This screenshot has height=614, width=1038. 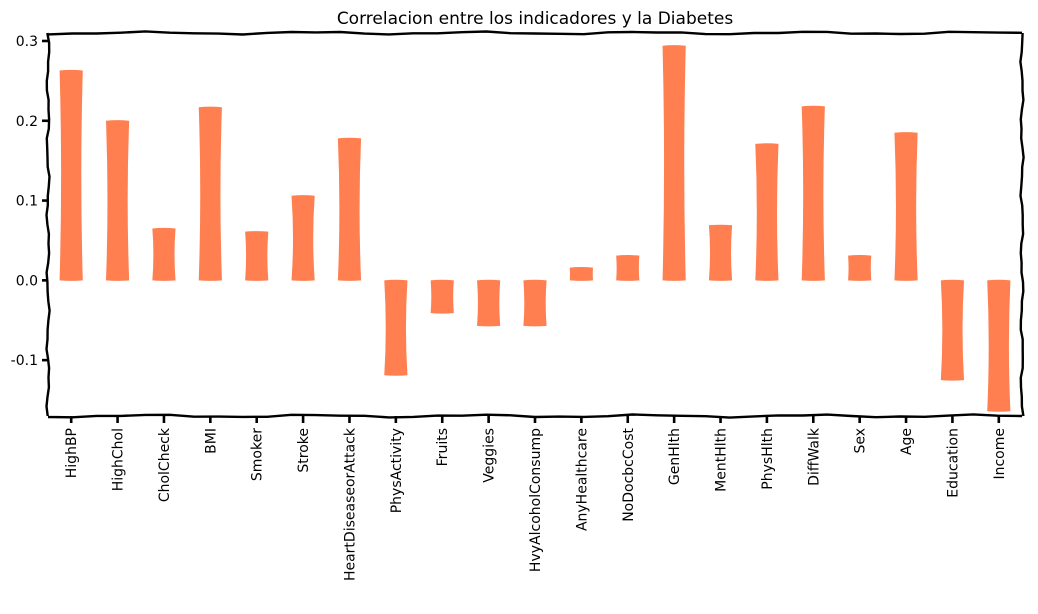 I want to click on bar-PhysHlth, so click(x=767, y=212).